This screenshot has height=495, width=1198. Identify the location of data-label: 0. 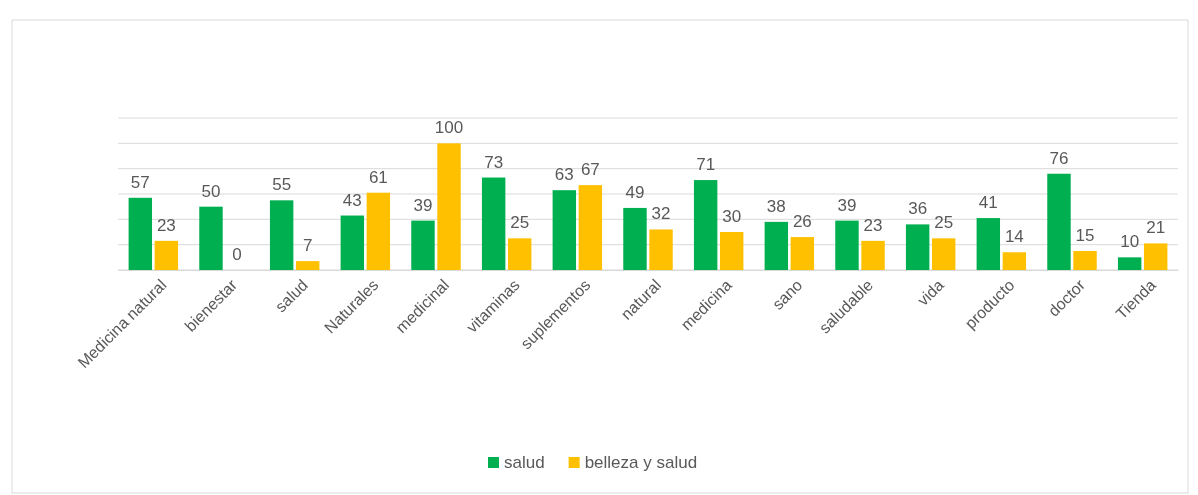
(237, 254).